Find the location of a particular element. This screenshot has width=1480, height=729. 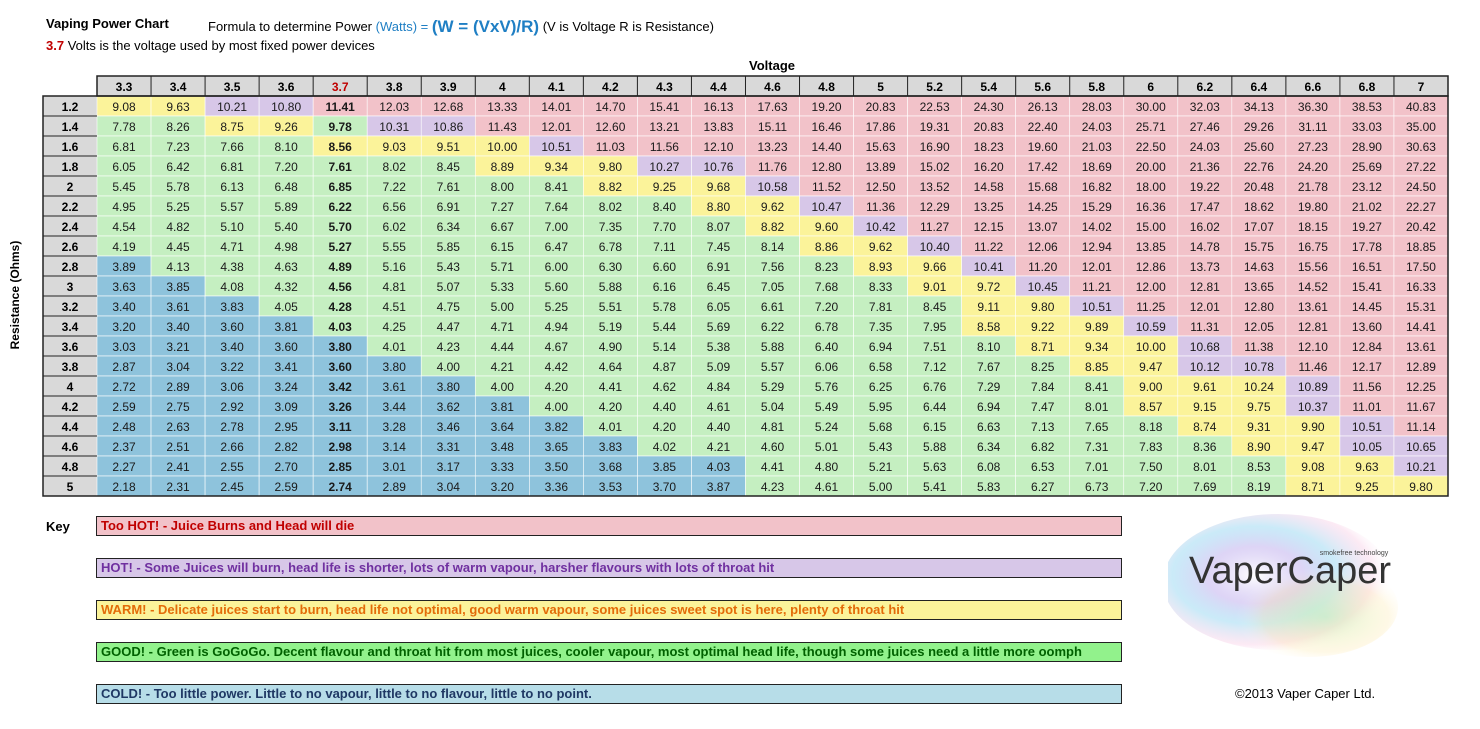

power-value: 3.64 is located at coordinates (503, 427).